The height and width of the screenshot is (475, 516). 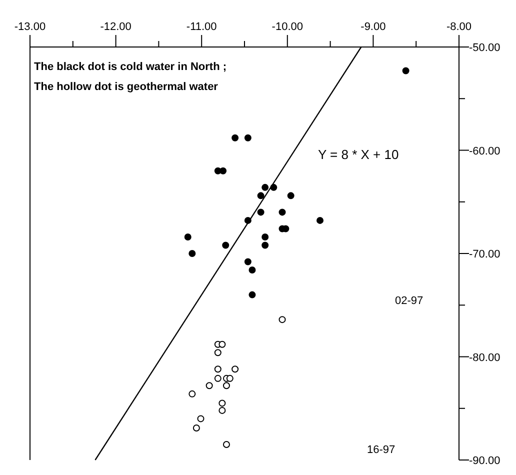 What do you see at coordinates (484, 48) in the screenshot?
I see `y-tick-label: -50.00` at bounding box center [484, 48].